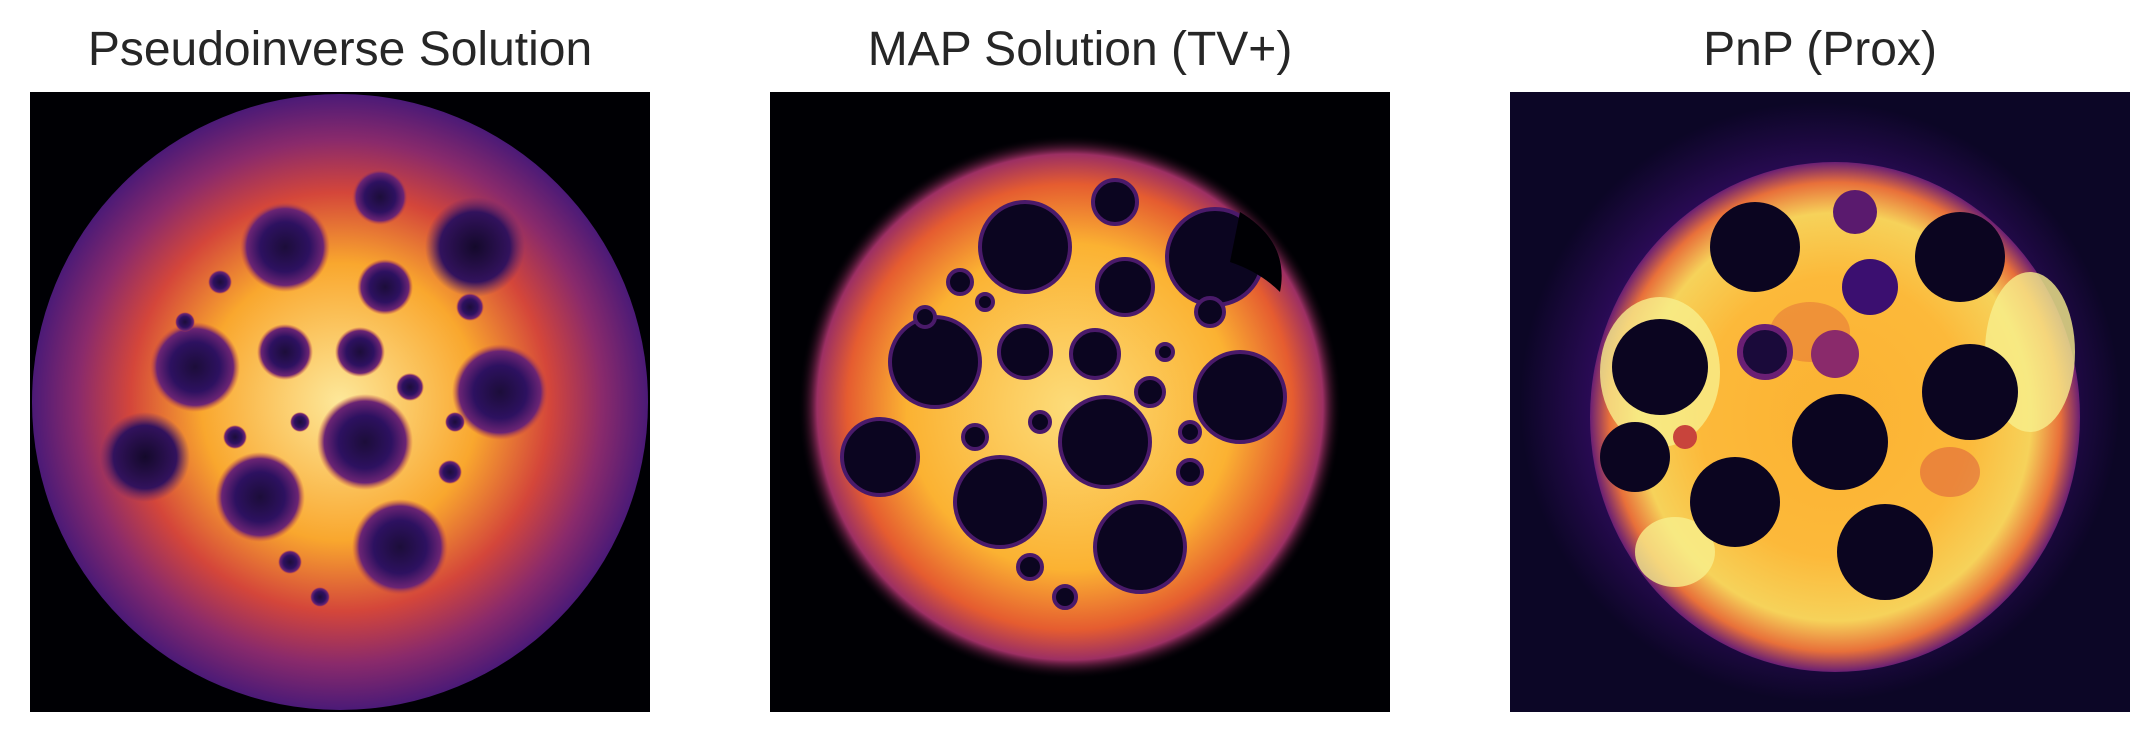 The width and height of the screenshot is (2152, 737). What do you see at coordinates (1820, 49) in the screenshot?
I see `panel-title: PnP (Prox)` at bounding box center [1820, 49].